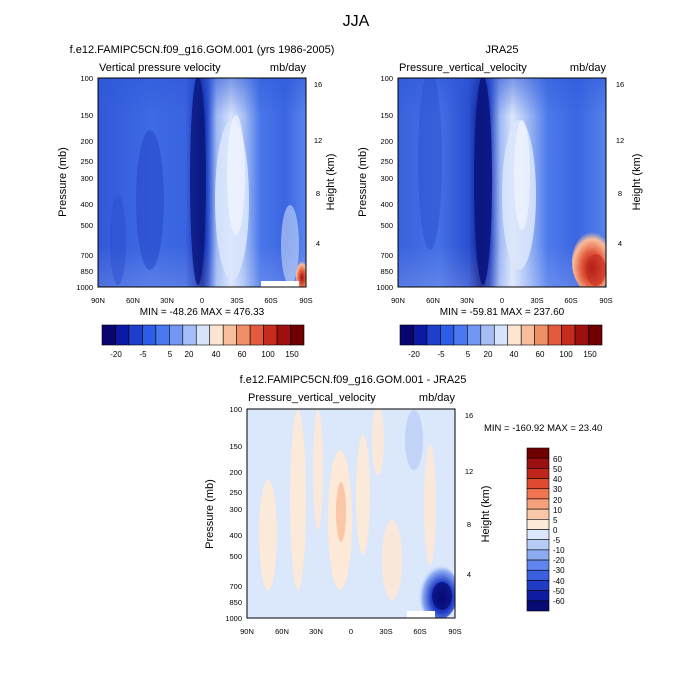 The height and width of the screenshot is (700, 700). Describe the element at coordinates (502, 354) in the screenshot. I see `colorbar-labels: -20 -5 5 20 40 60 100 150` at that location.